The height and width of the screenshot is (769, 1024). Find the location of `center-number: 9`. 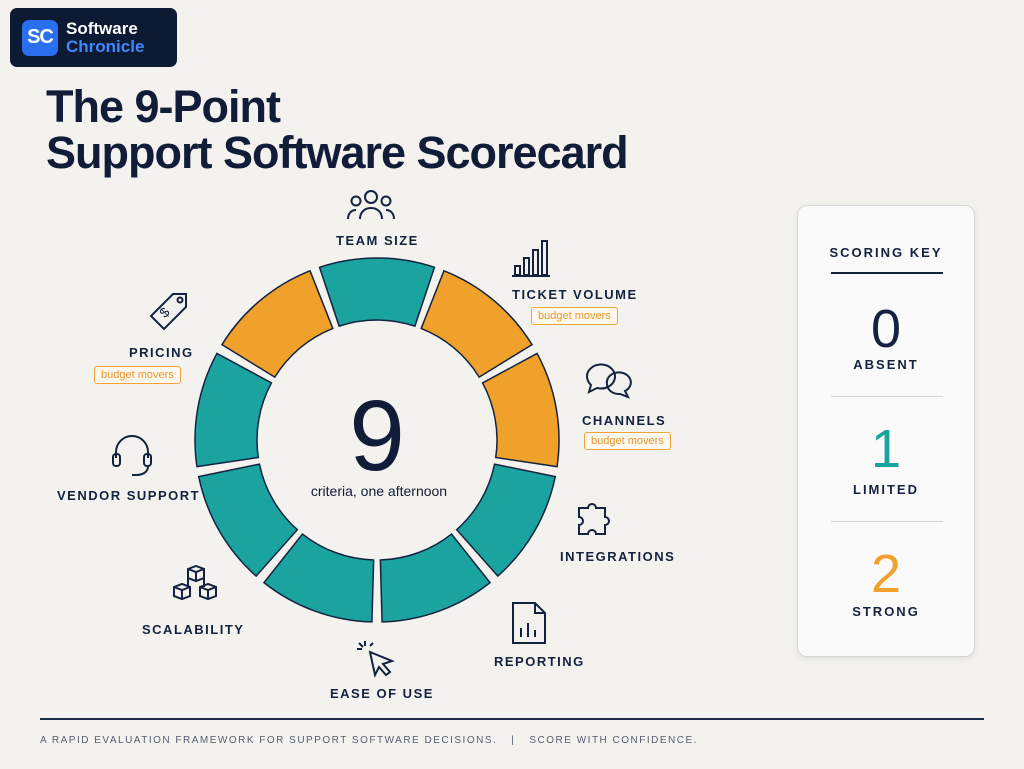

center-number: 9 is located at coordinates (377, 436).